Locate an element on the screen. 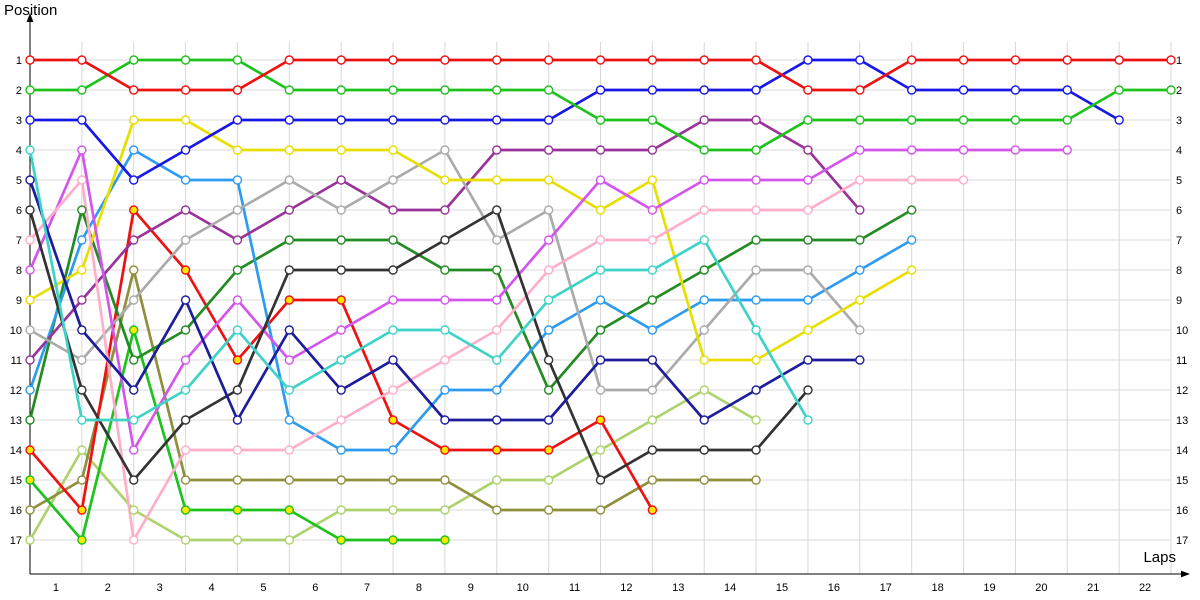  data-point-car-p15-green2-lap8 is located at coordinates (445, 540).